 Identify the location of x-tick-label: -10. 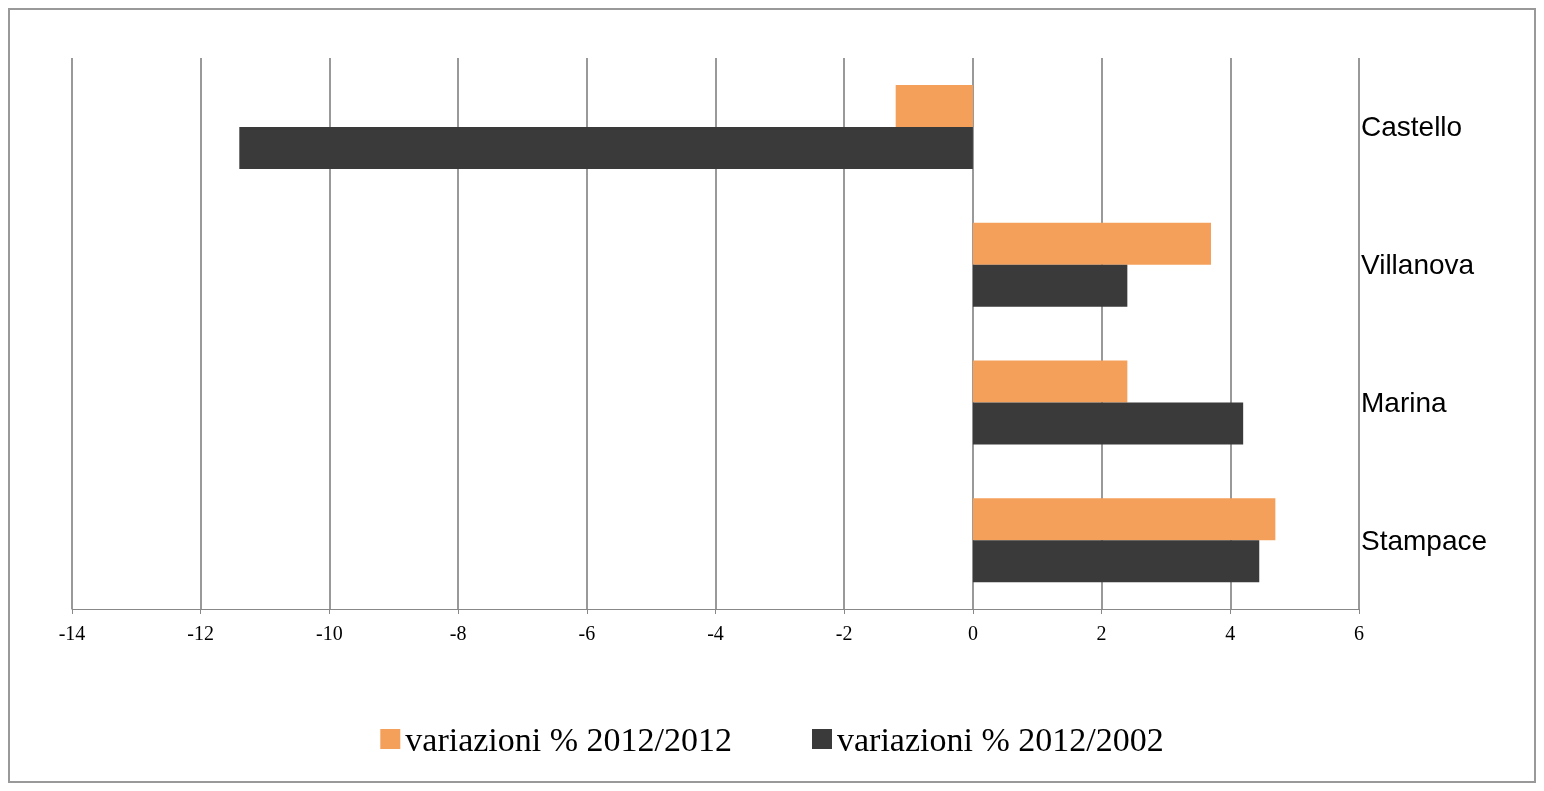
(329, 633).